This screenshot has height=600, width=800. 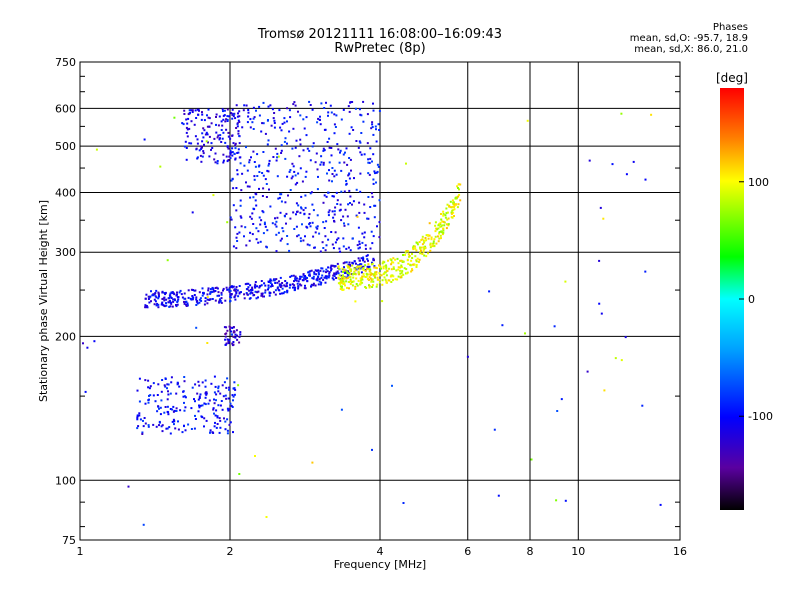 What do you see at coordinates (43, 301) in the screenshot?
I see `y-axis-label: Stationary phase Virtual Height [km]` at bounding box center [43, 301].